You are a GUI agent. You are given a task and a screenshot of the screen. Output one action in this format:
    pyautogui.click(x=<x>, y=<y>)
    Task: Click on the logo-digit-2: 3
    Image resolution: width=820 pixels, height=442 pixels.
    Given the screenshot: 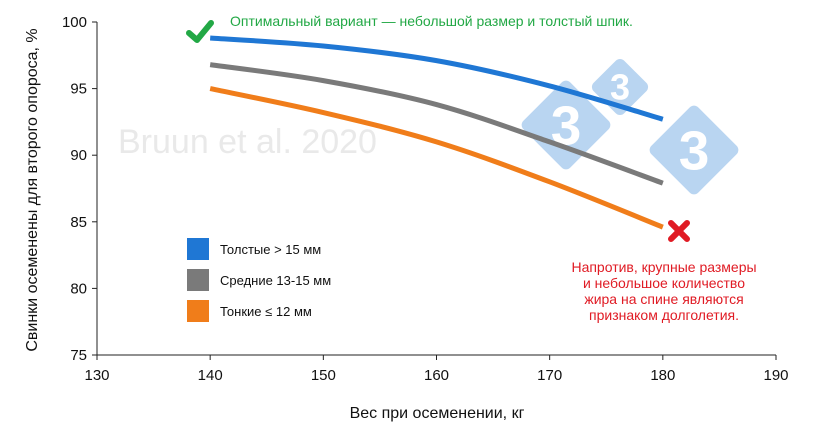 What is the action you would take?
    pyautogui.click(x=694, y=150)
    